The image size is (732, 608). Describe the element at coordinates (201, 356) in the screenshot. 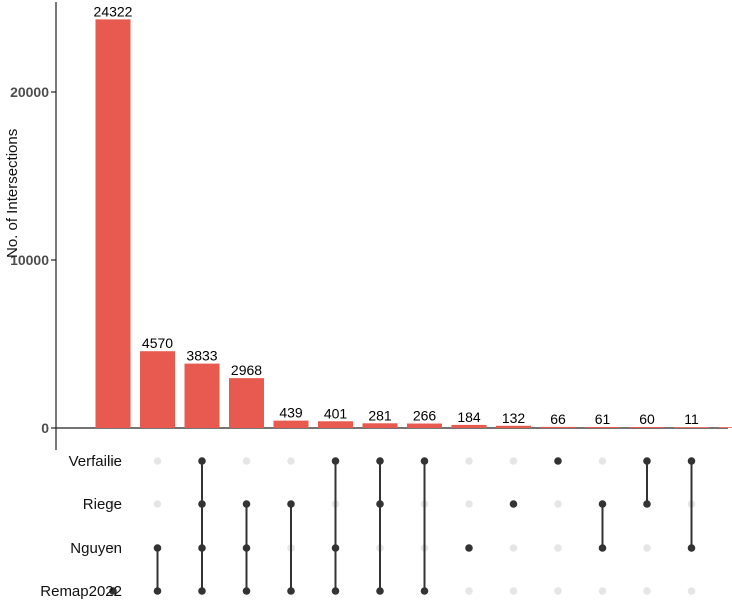

I see `bar-value-label: 3833` at that location.